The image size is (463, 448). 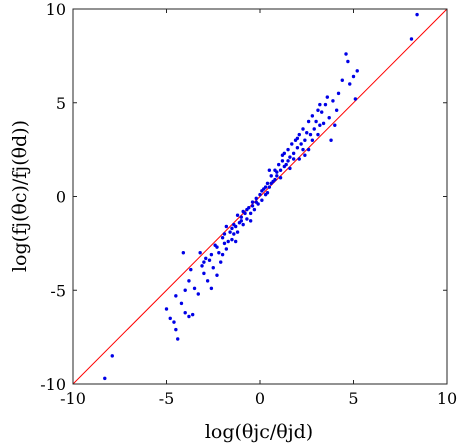 I want to click on x-tick-label: 10, so click(x=447, y=398).